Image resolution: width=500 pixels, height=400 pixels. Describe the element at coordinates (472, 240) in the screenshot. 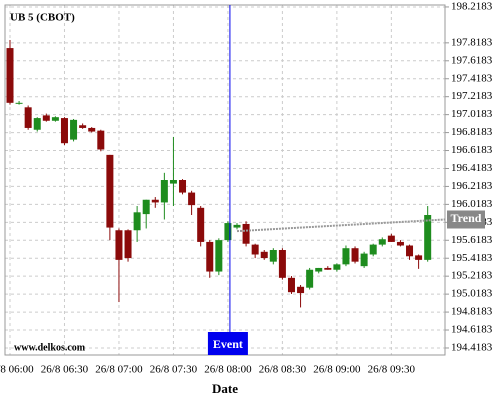

I see `y-tick-label: 195.6183` at that location.